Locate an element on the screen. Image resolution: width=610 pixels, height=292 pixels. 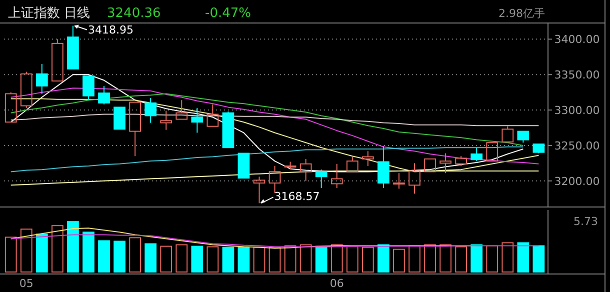
text: 5.73 is located at coordinates (586, 221).